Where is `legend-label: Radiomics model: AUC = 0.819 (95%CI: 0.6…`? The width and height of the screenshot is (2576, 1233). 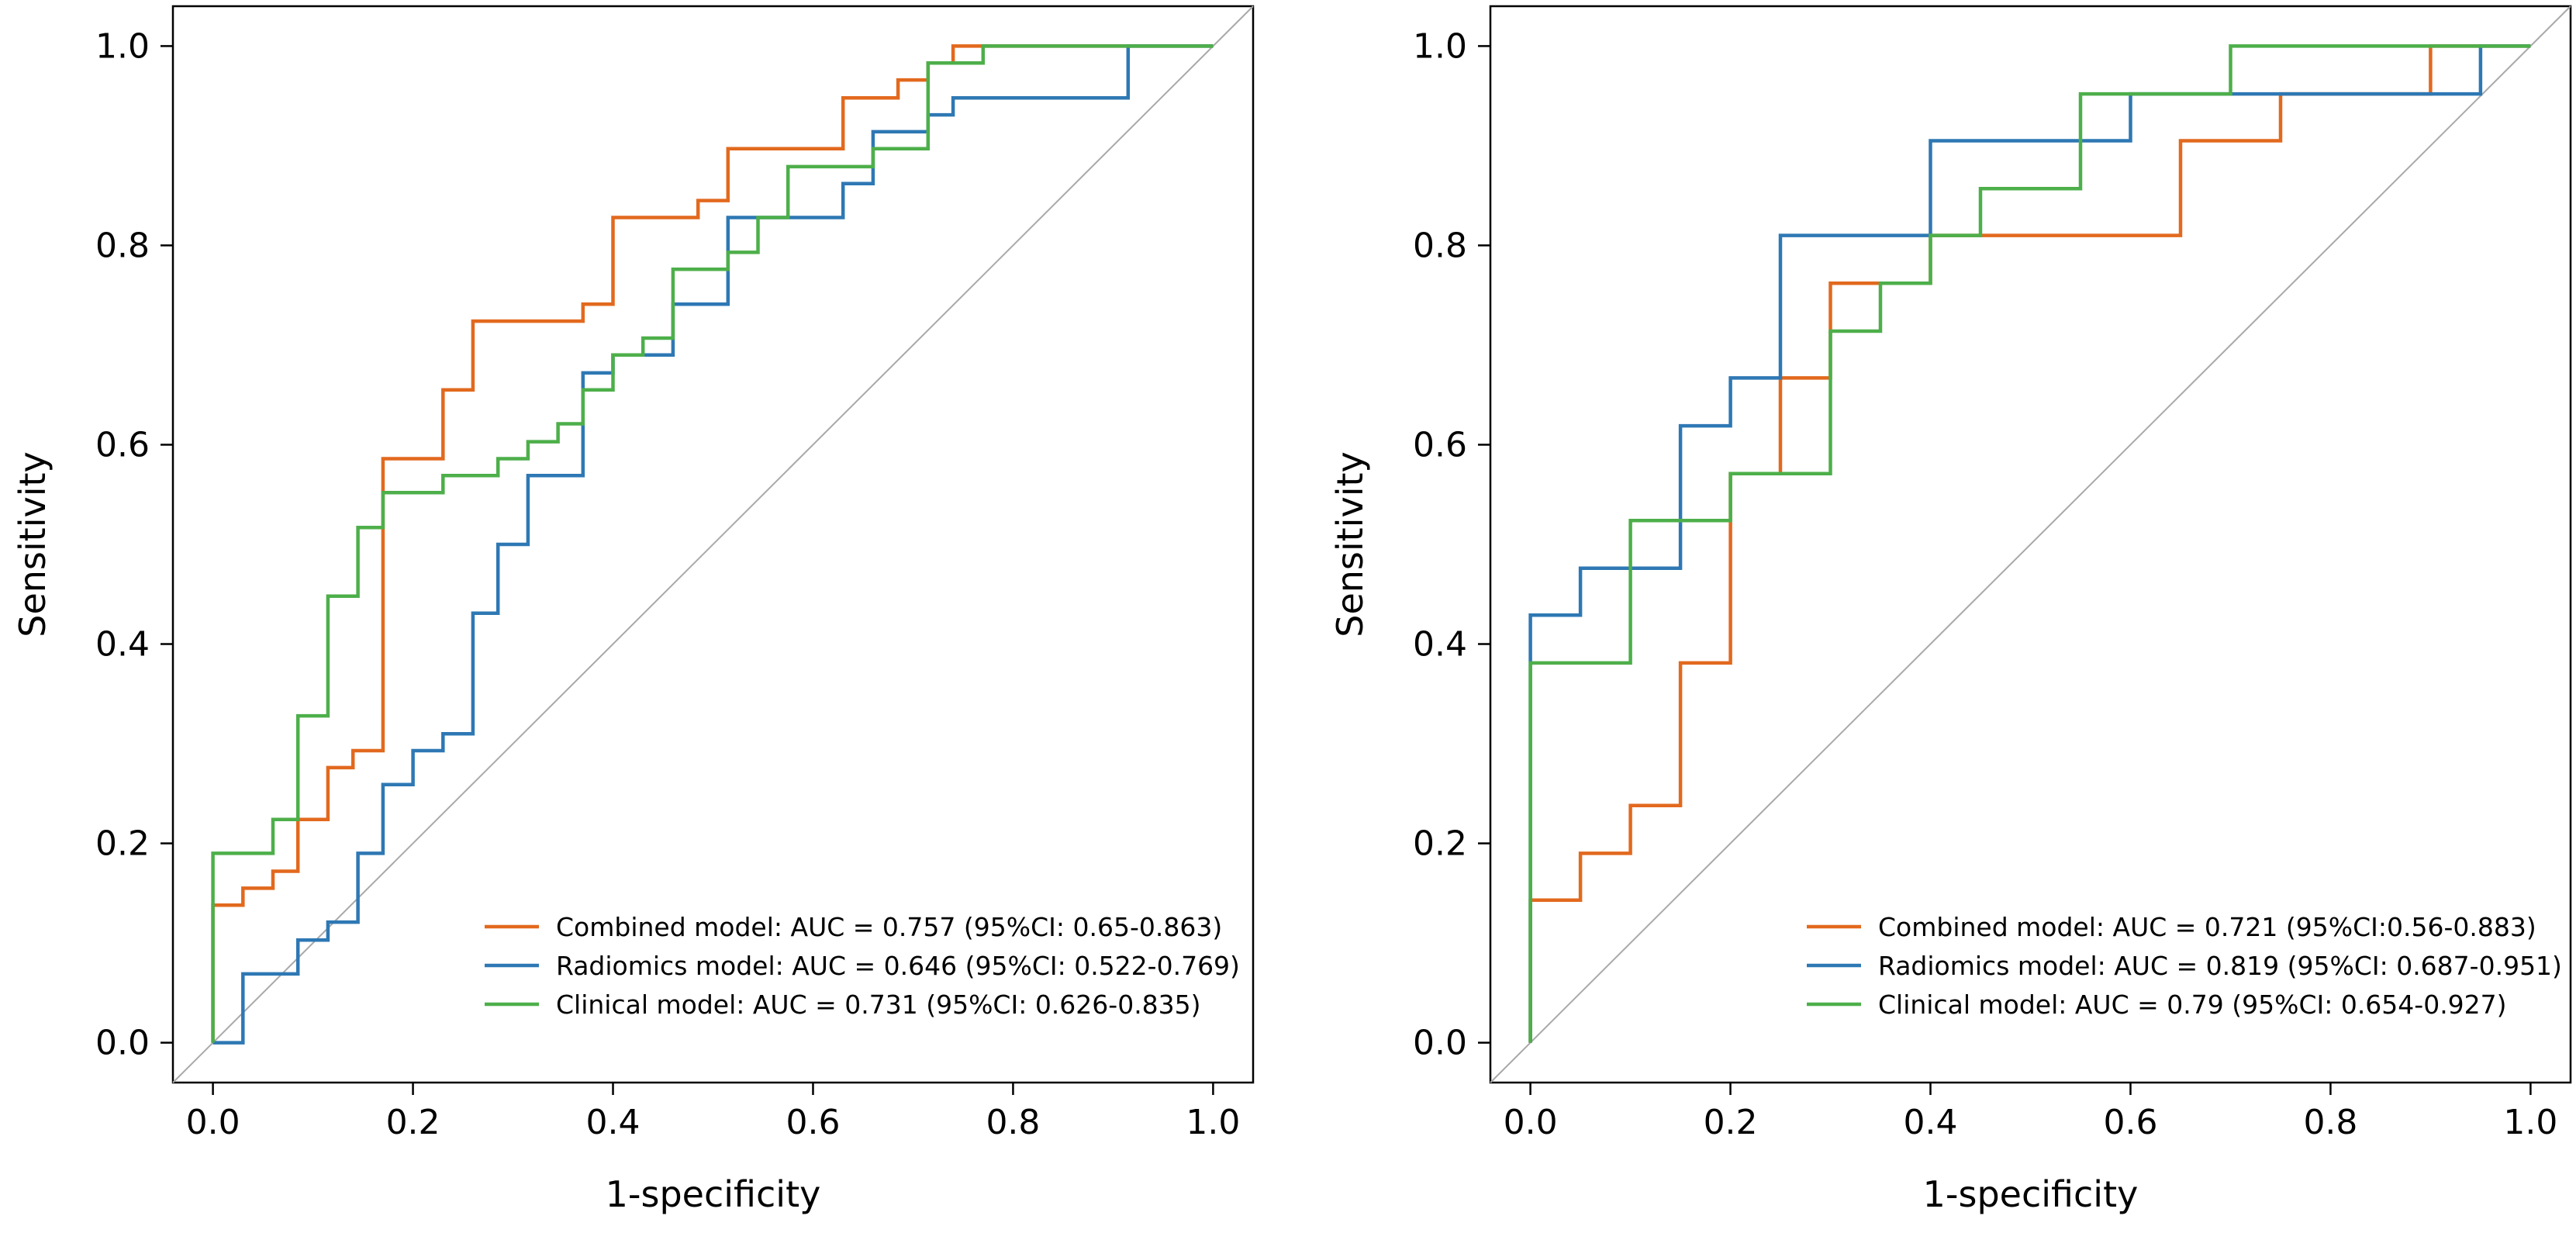 legend-label: Radiomics model: AUC = 0.819 (95%CI: 0.6… is located at coordinates (2220, 966).